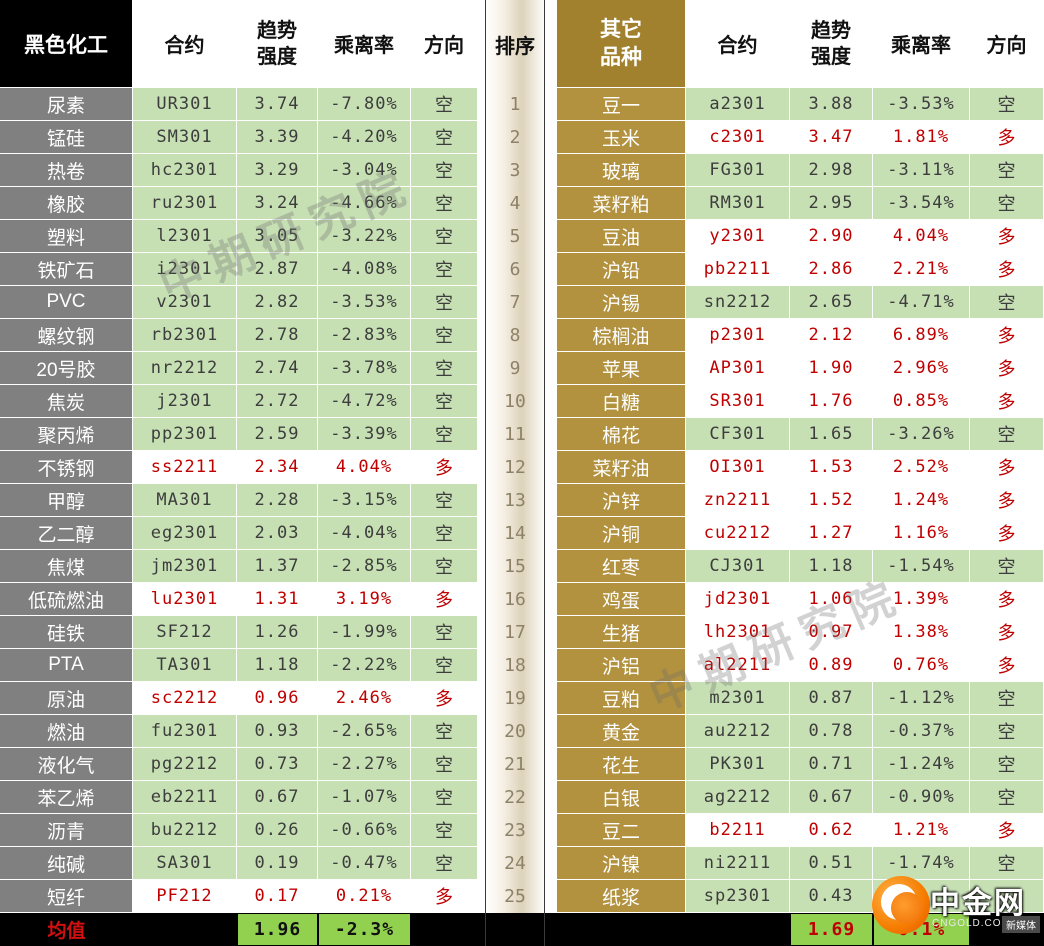 The width and height of the screenshot is (1044, 946). What do you see at coordinates (66, 566) in the screenshot?
I see `variety-name: 焦煤` at bounding box center [66, 566].